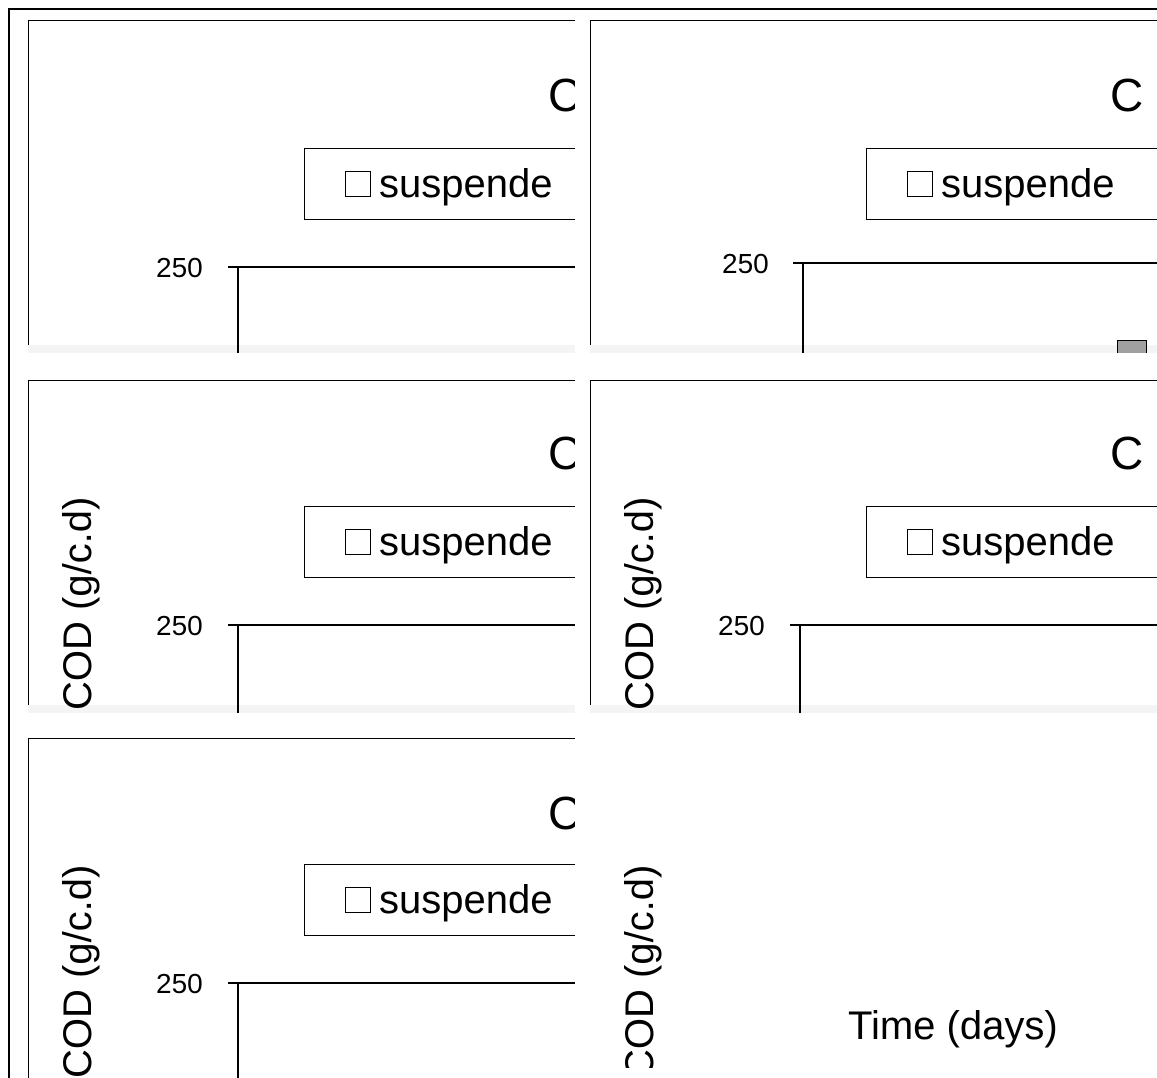 This screenshot has width=1157, height=1078. Describe the element at coordinates (953, 1026) in the screenshot. I see `x-axis-label: Time (days)` at that location.